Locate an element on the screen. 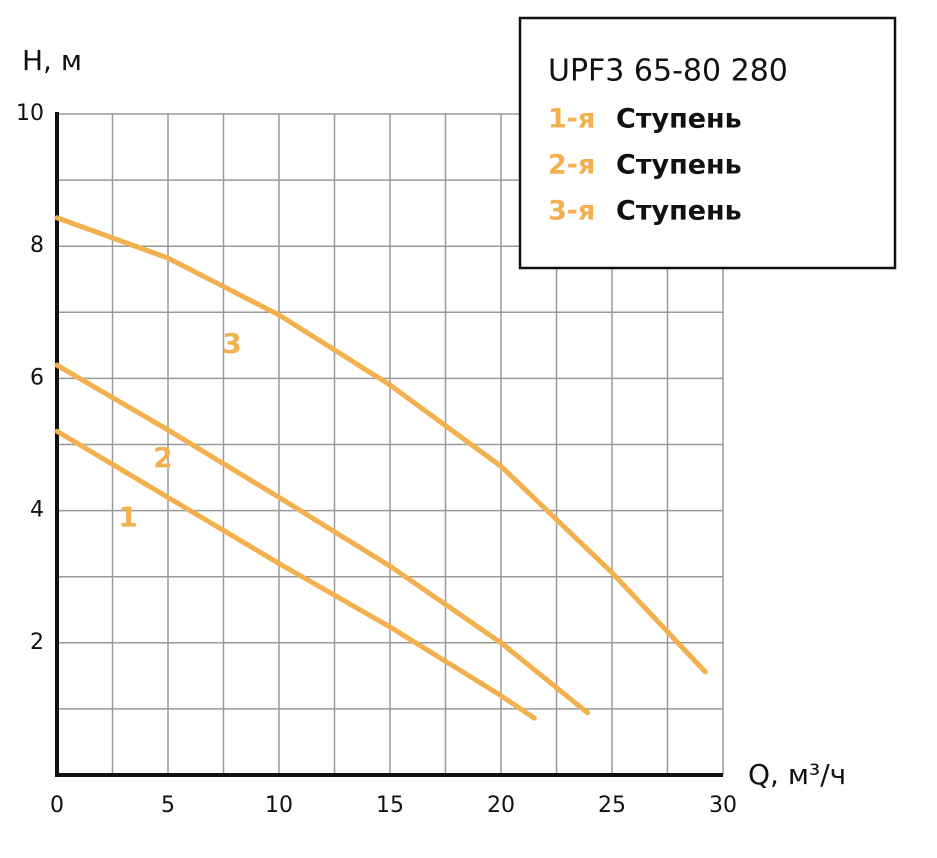 The height and width of the screenshot is (858, 937). legend-entry: 3-я is located at coordinates (571, 211).